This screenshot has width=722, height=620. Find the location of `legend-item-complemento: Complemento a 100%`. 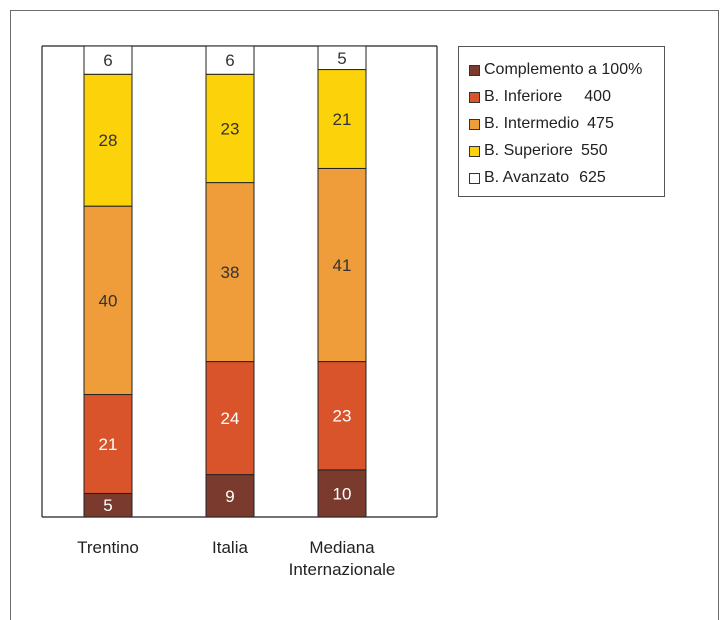

legend-item-complemento: Complemento a 100% is located at coordinates (555, 70).